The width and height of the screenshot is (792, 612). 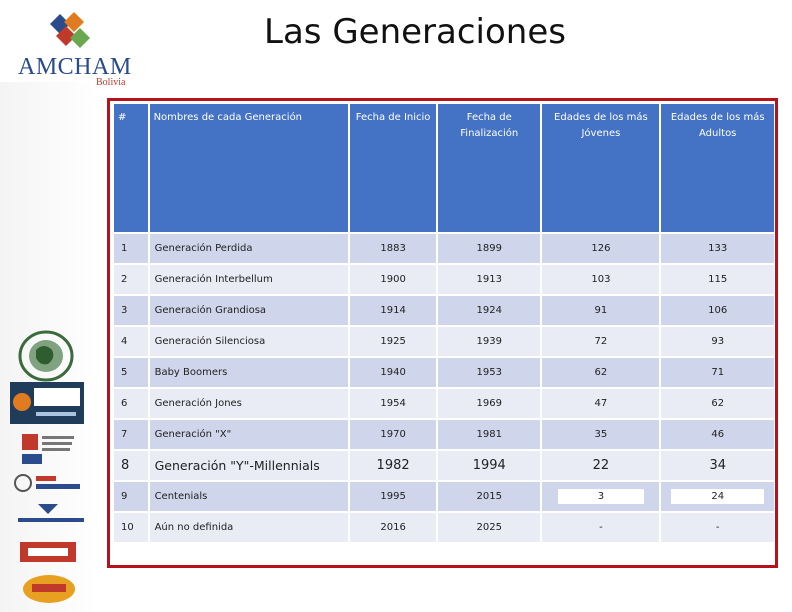 What do you see at coordinates (46, 356) in the screenshot?
I see `globe-seal-icon` at bounding box center [46, 356].